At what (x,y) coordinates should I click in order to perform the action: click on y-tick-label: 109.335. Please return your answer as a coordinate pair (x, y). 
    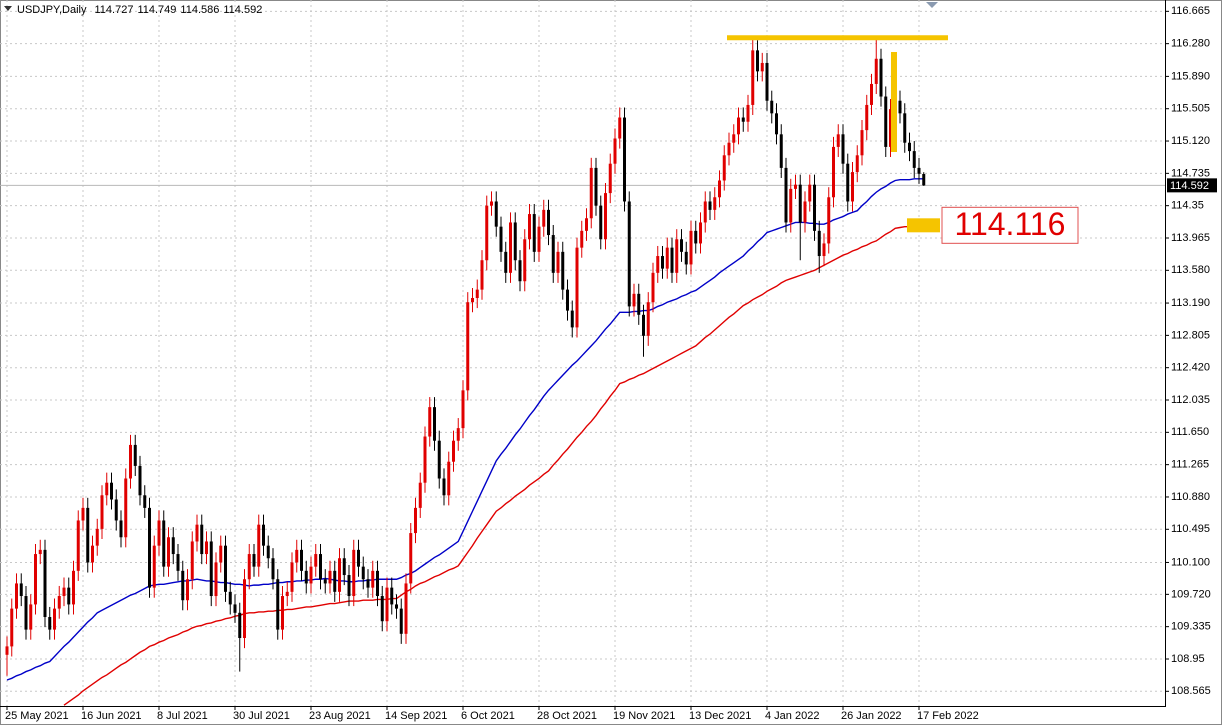
    Looking at the image, I should click on (1191, 627).